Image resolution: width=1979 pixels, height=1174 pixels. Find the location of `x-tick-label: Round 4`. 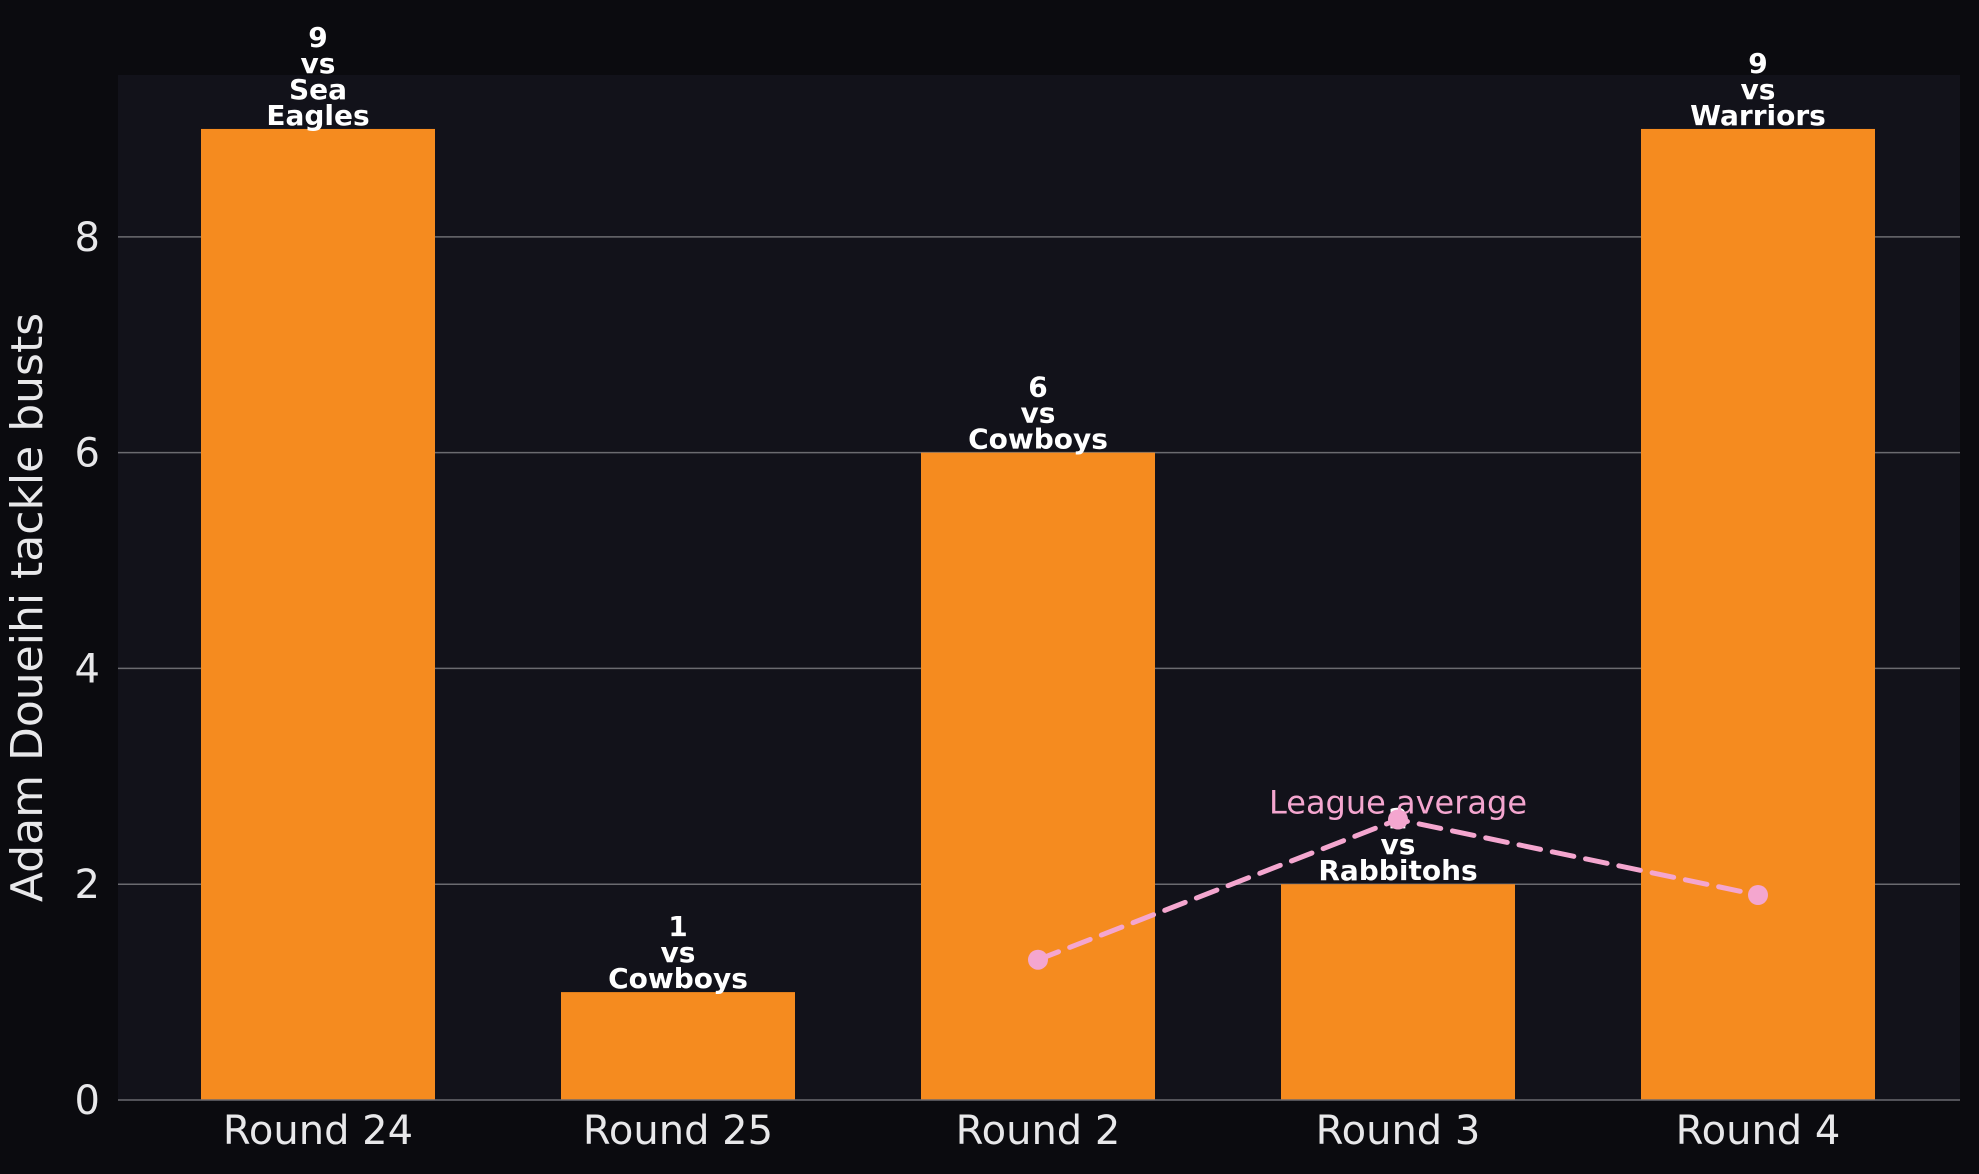

x-tick-label: Round 4 is located at coordinates (1758, 1131).